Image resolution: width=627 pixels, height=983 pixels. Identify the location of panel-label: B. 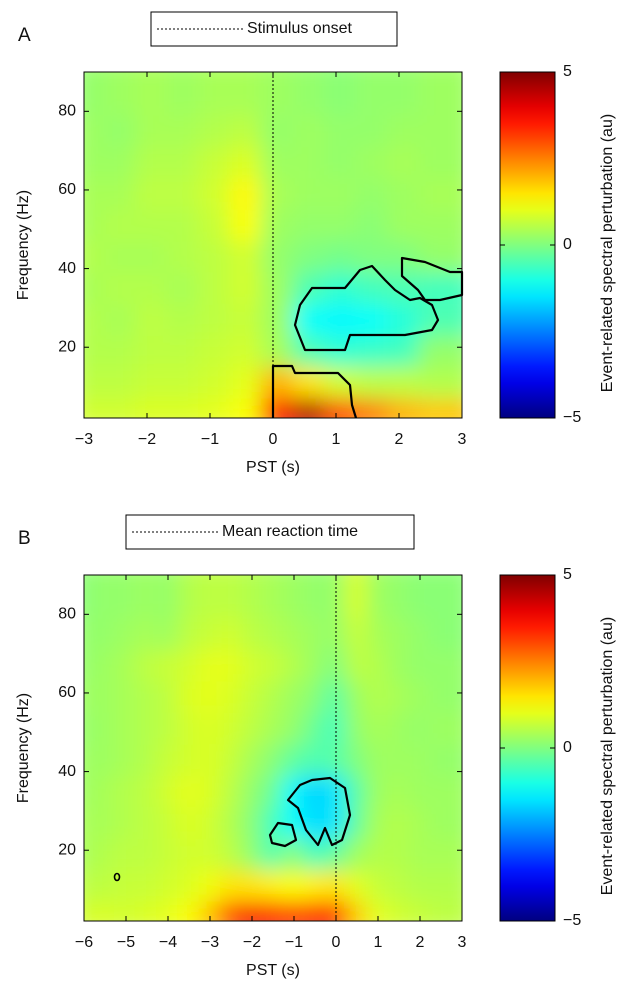
(24, 538).